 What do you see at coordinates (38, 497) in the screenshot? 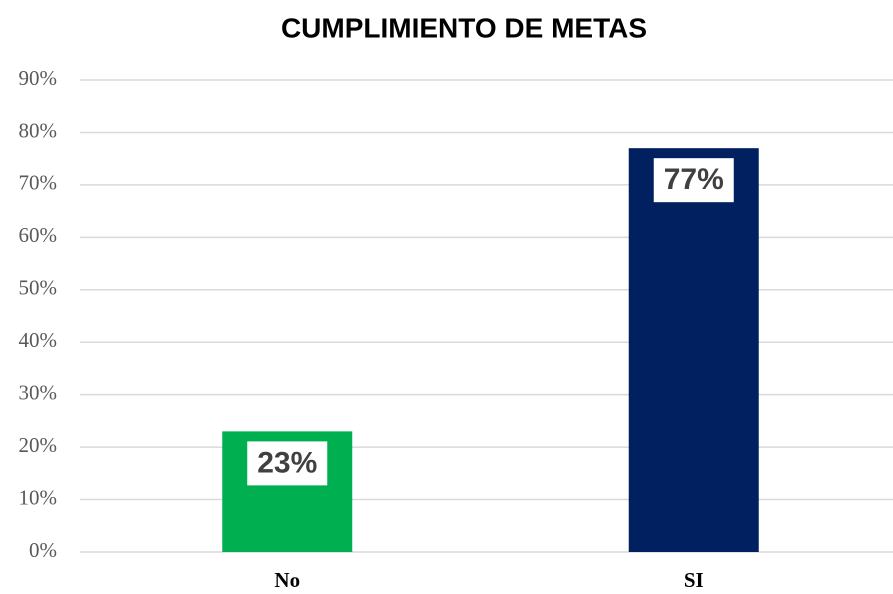
I see `y-tick-label: 10%` at bounding box center [38, 497].